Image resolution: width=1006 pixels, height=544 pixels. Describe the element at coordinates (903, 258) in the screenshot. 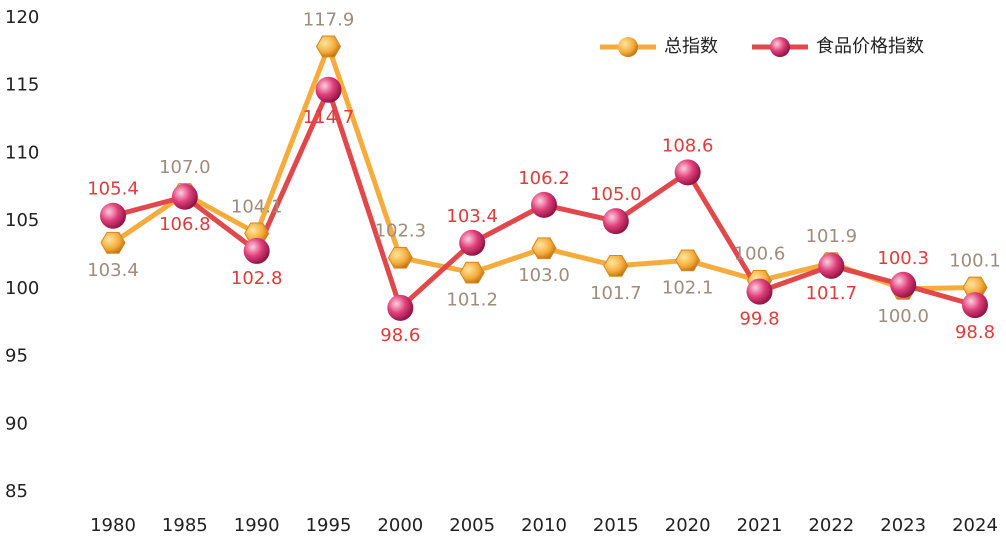

I see `data-label: 100.3` at that location.